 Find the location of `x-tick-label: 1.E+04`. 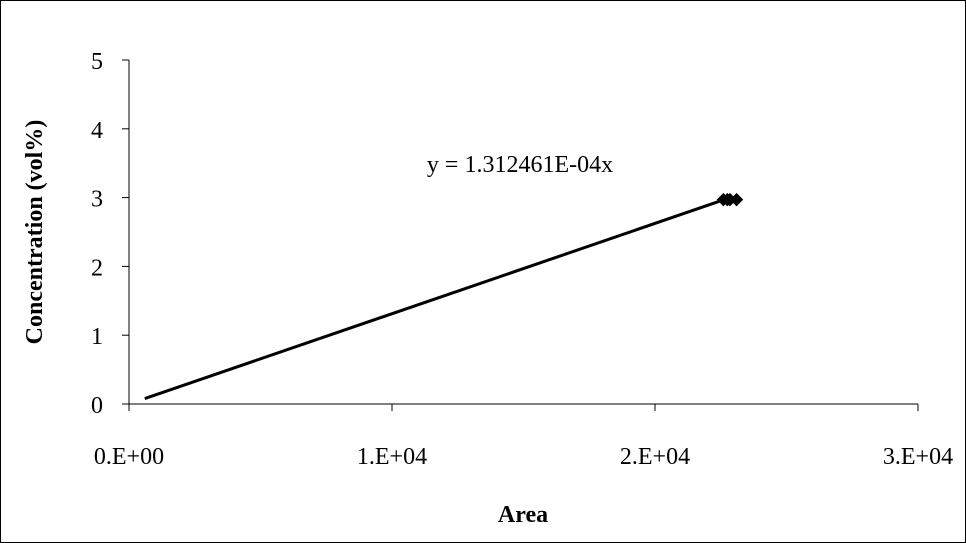

x-tick-label: 1.E+04 is located at coordinates (392, 457).